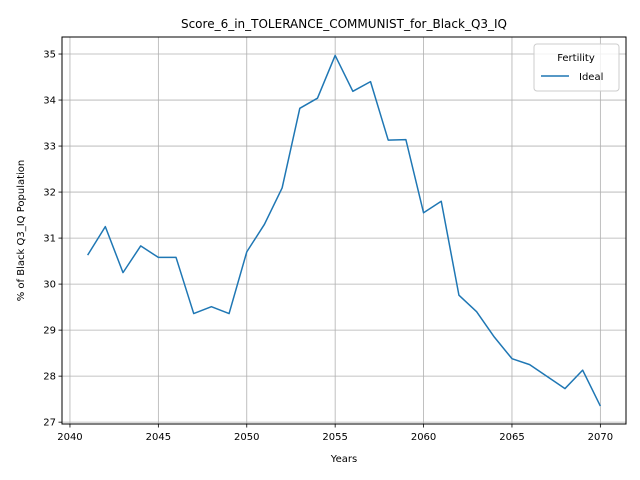  I want to click on x-tick-label: 2065, so click(511, 437).